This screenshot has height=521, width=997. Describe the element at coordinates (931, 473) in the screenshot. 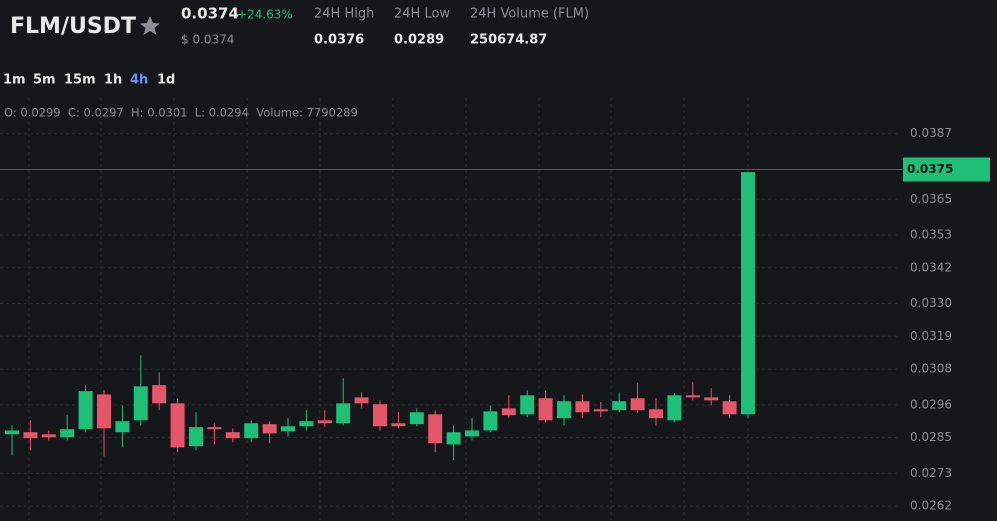

I see `y-tick-label: 0.0273` at that location.